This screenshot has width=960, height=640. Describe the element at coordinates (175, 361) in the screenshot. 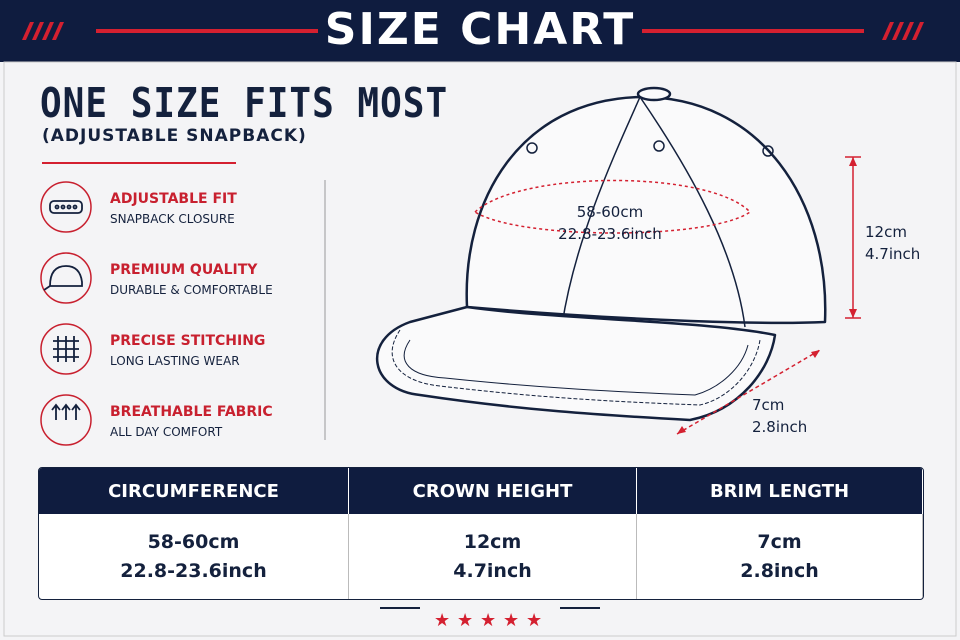

I see `feature-text: LONG LASTING WEAR` at that location.